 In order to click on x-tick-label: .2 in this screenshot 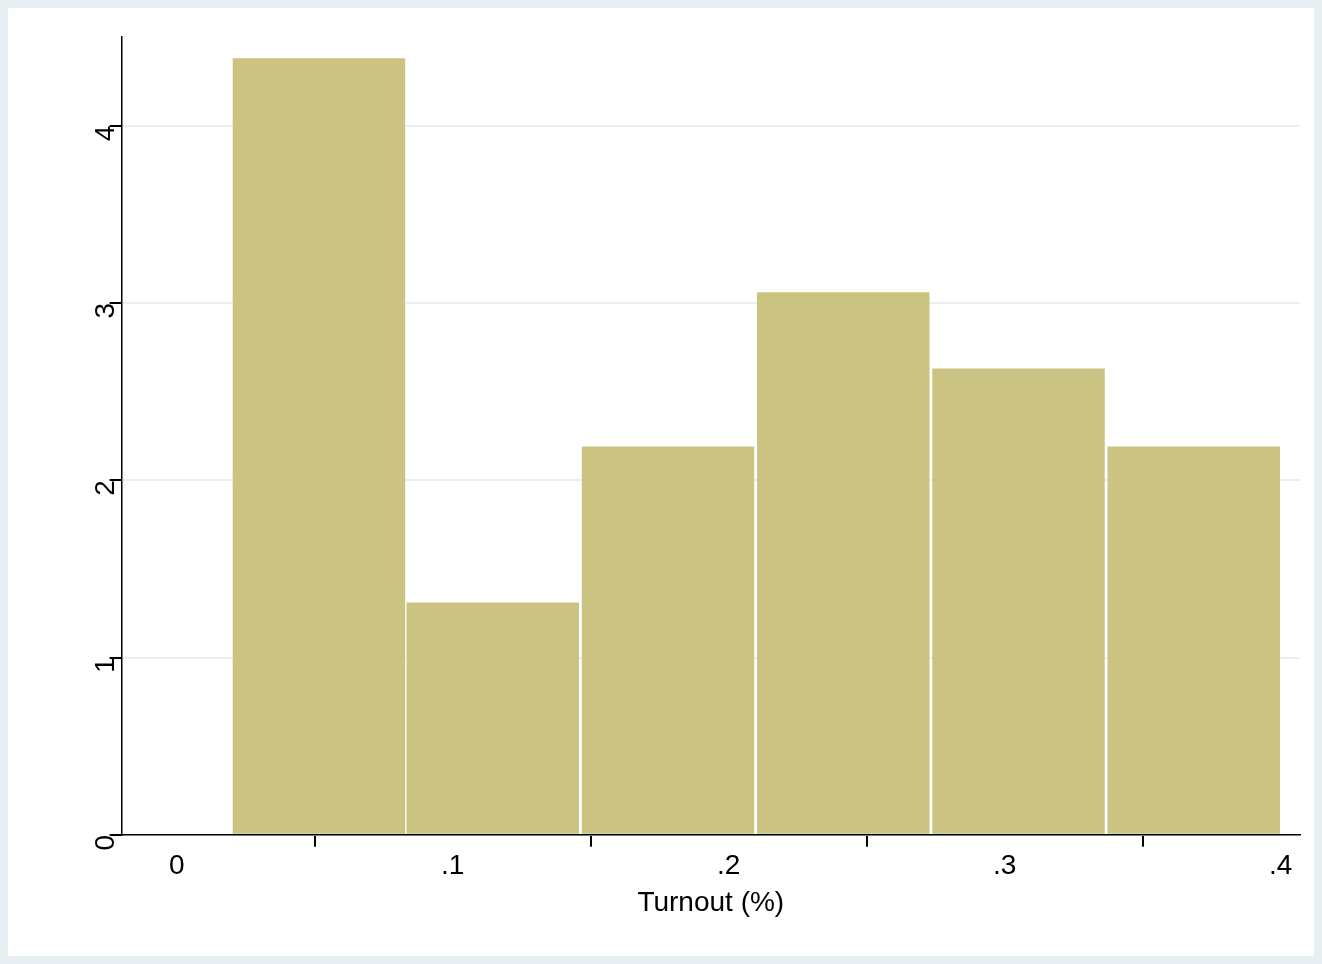, I will do `click(729, 865)`.